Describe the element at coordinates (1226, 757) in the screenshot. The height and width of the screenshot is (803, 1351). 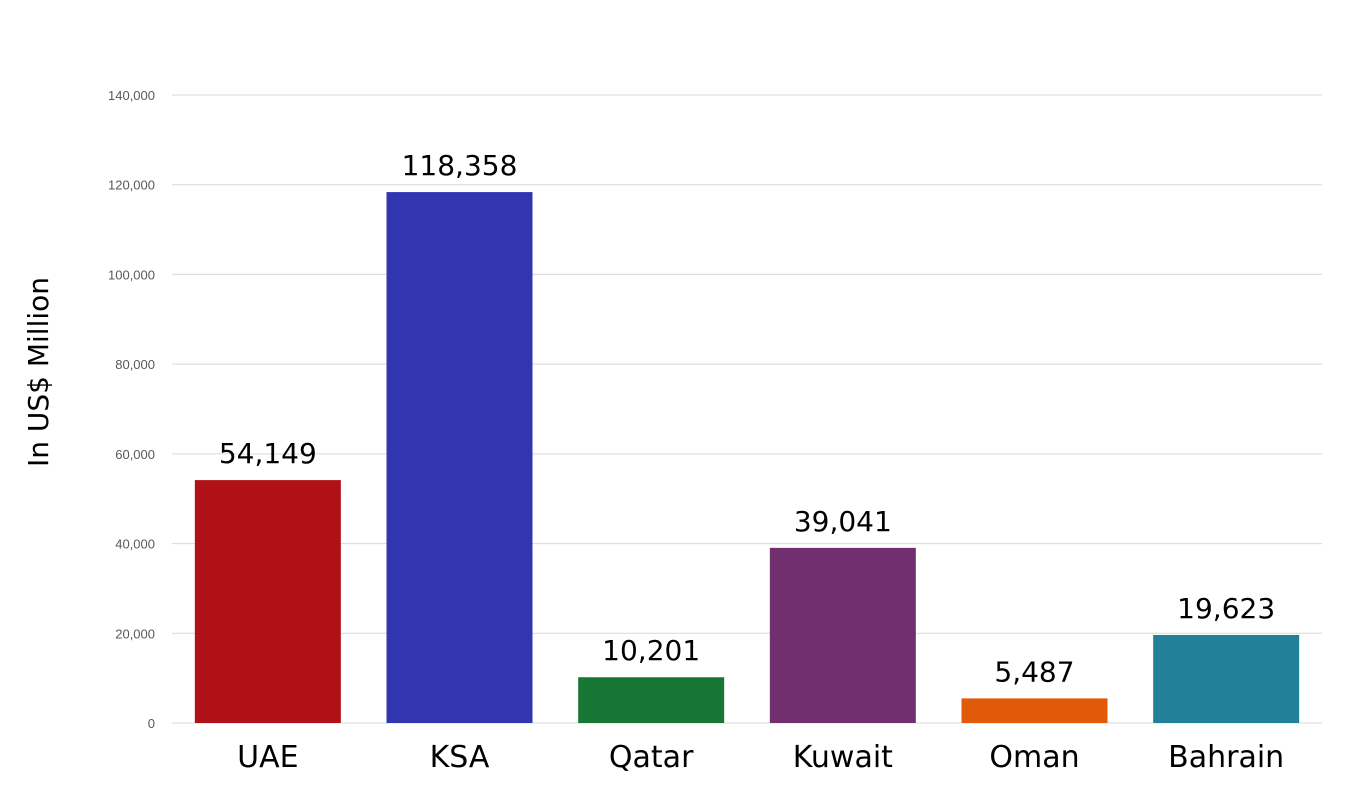
I see `category-label-bahrain: Bahrain` at that location.